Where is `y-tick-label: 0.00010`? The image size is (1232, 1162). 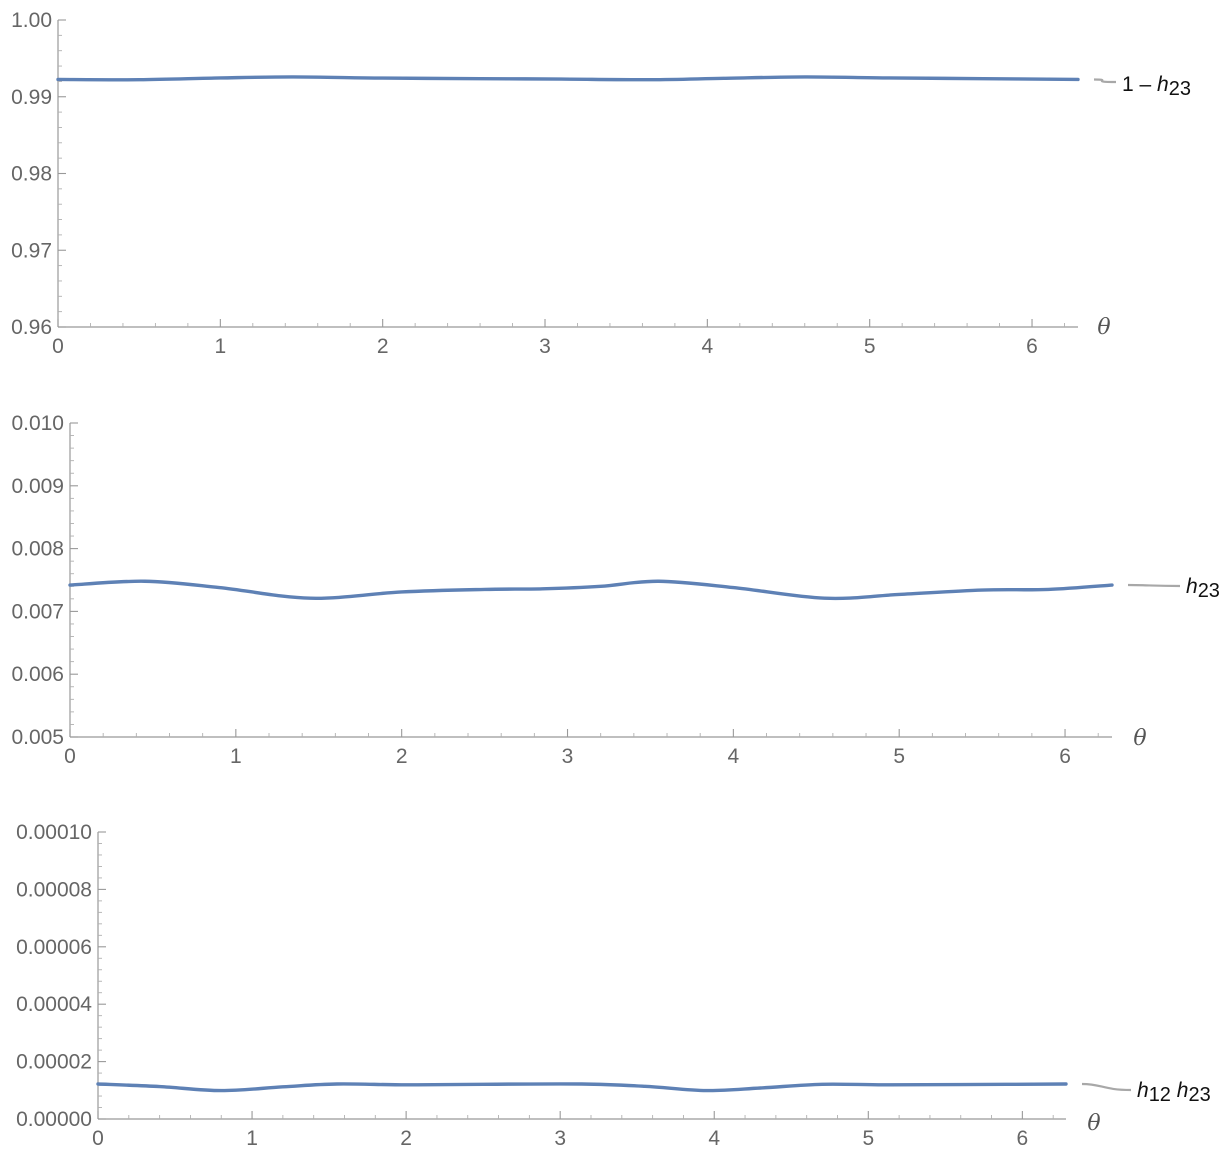 y-tick-label: 0.00010 is located at coordinates (54, 832).